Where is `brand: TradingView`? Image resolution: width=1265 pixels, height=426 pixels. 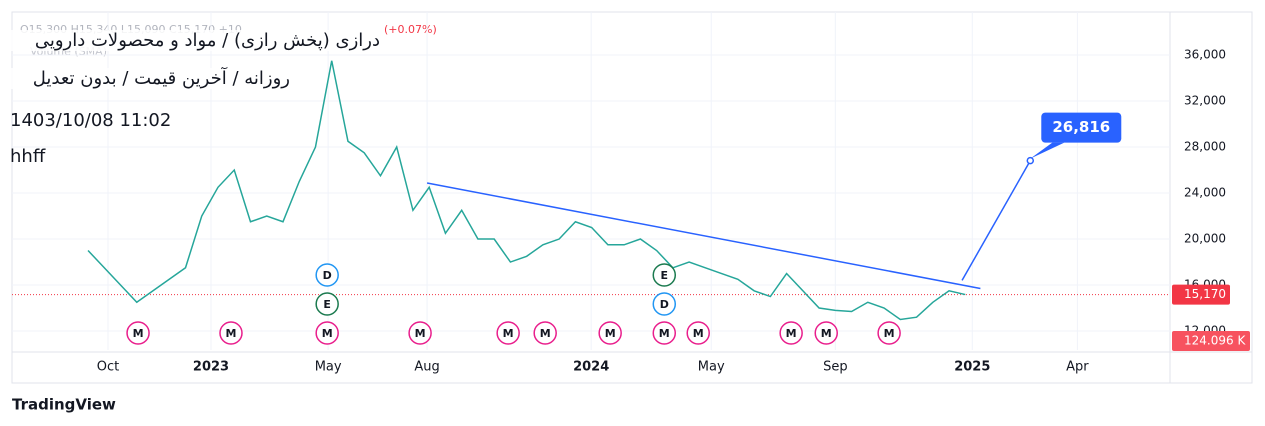
brand: TradingView is located at coordinates (64, 405).